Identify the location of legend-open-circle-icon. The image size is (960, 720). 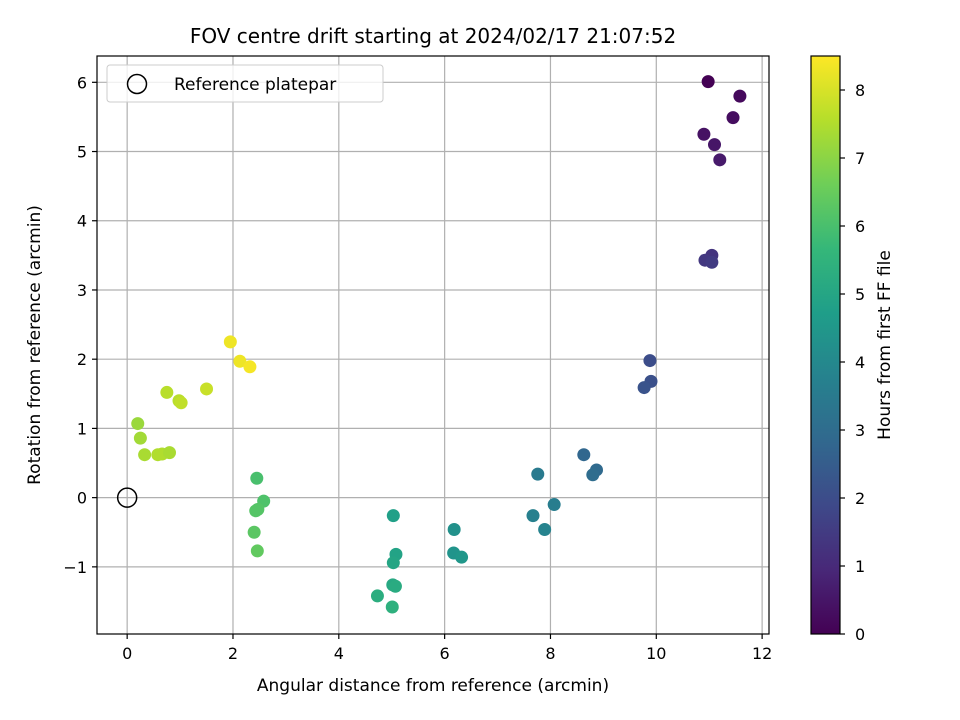
(137, 84).